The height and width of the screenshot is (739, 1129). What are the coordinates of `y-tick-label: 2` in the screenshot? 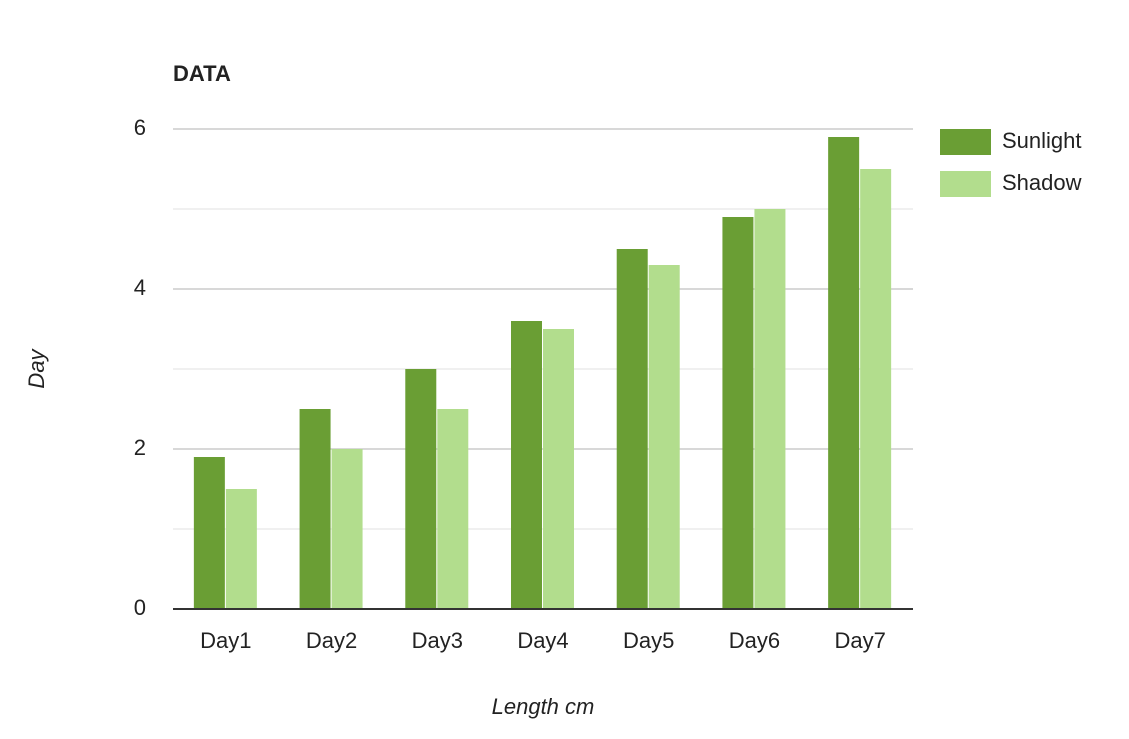 It's located at (140, 447).